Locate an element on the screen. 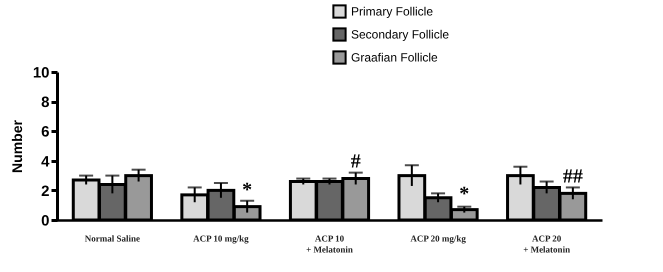 This screenshot has height=272, width=663. x-tick-label: ACP 20 + Melatonin is located at coordinates (546, 244).